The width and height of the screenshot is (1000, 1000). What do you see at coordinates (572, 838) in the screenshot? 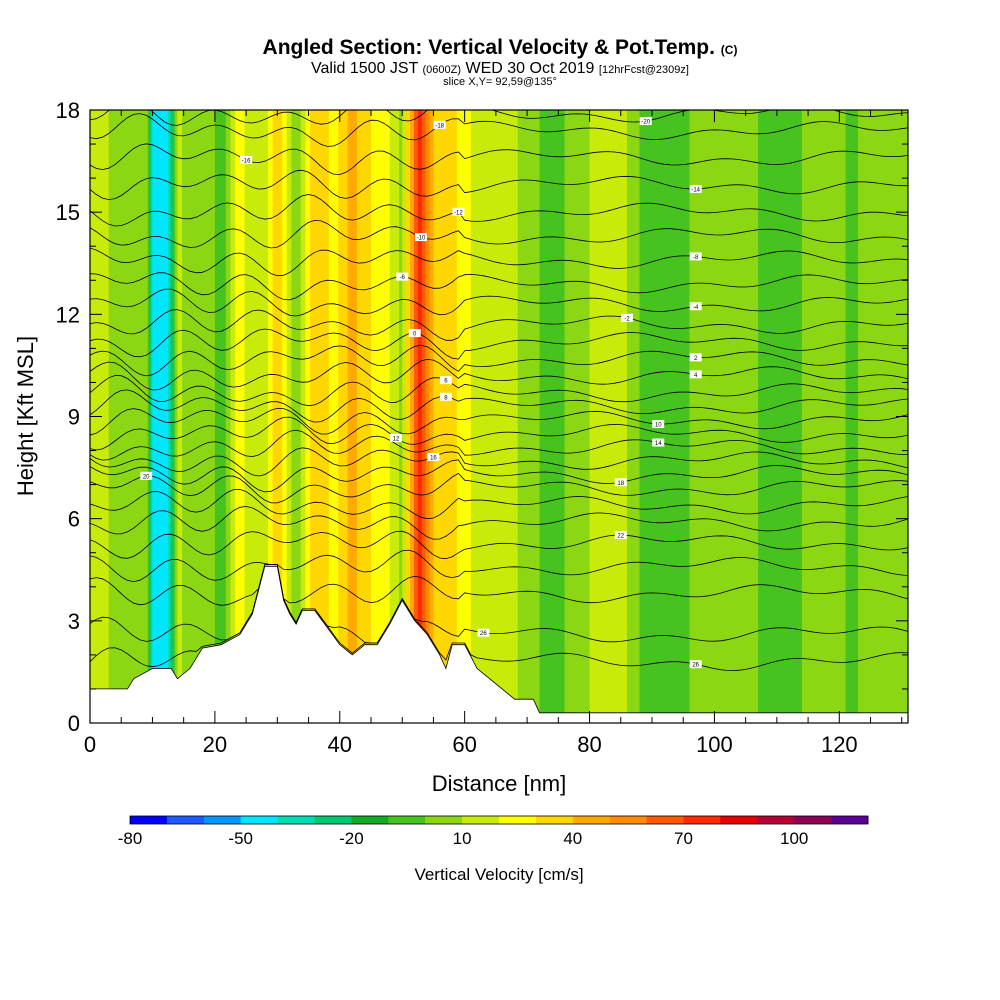
I see `colorbar-tick-label: 40` at bounding box center [572, 838].